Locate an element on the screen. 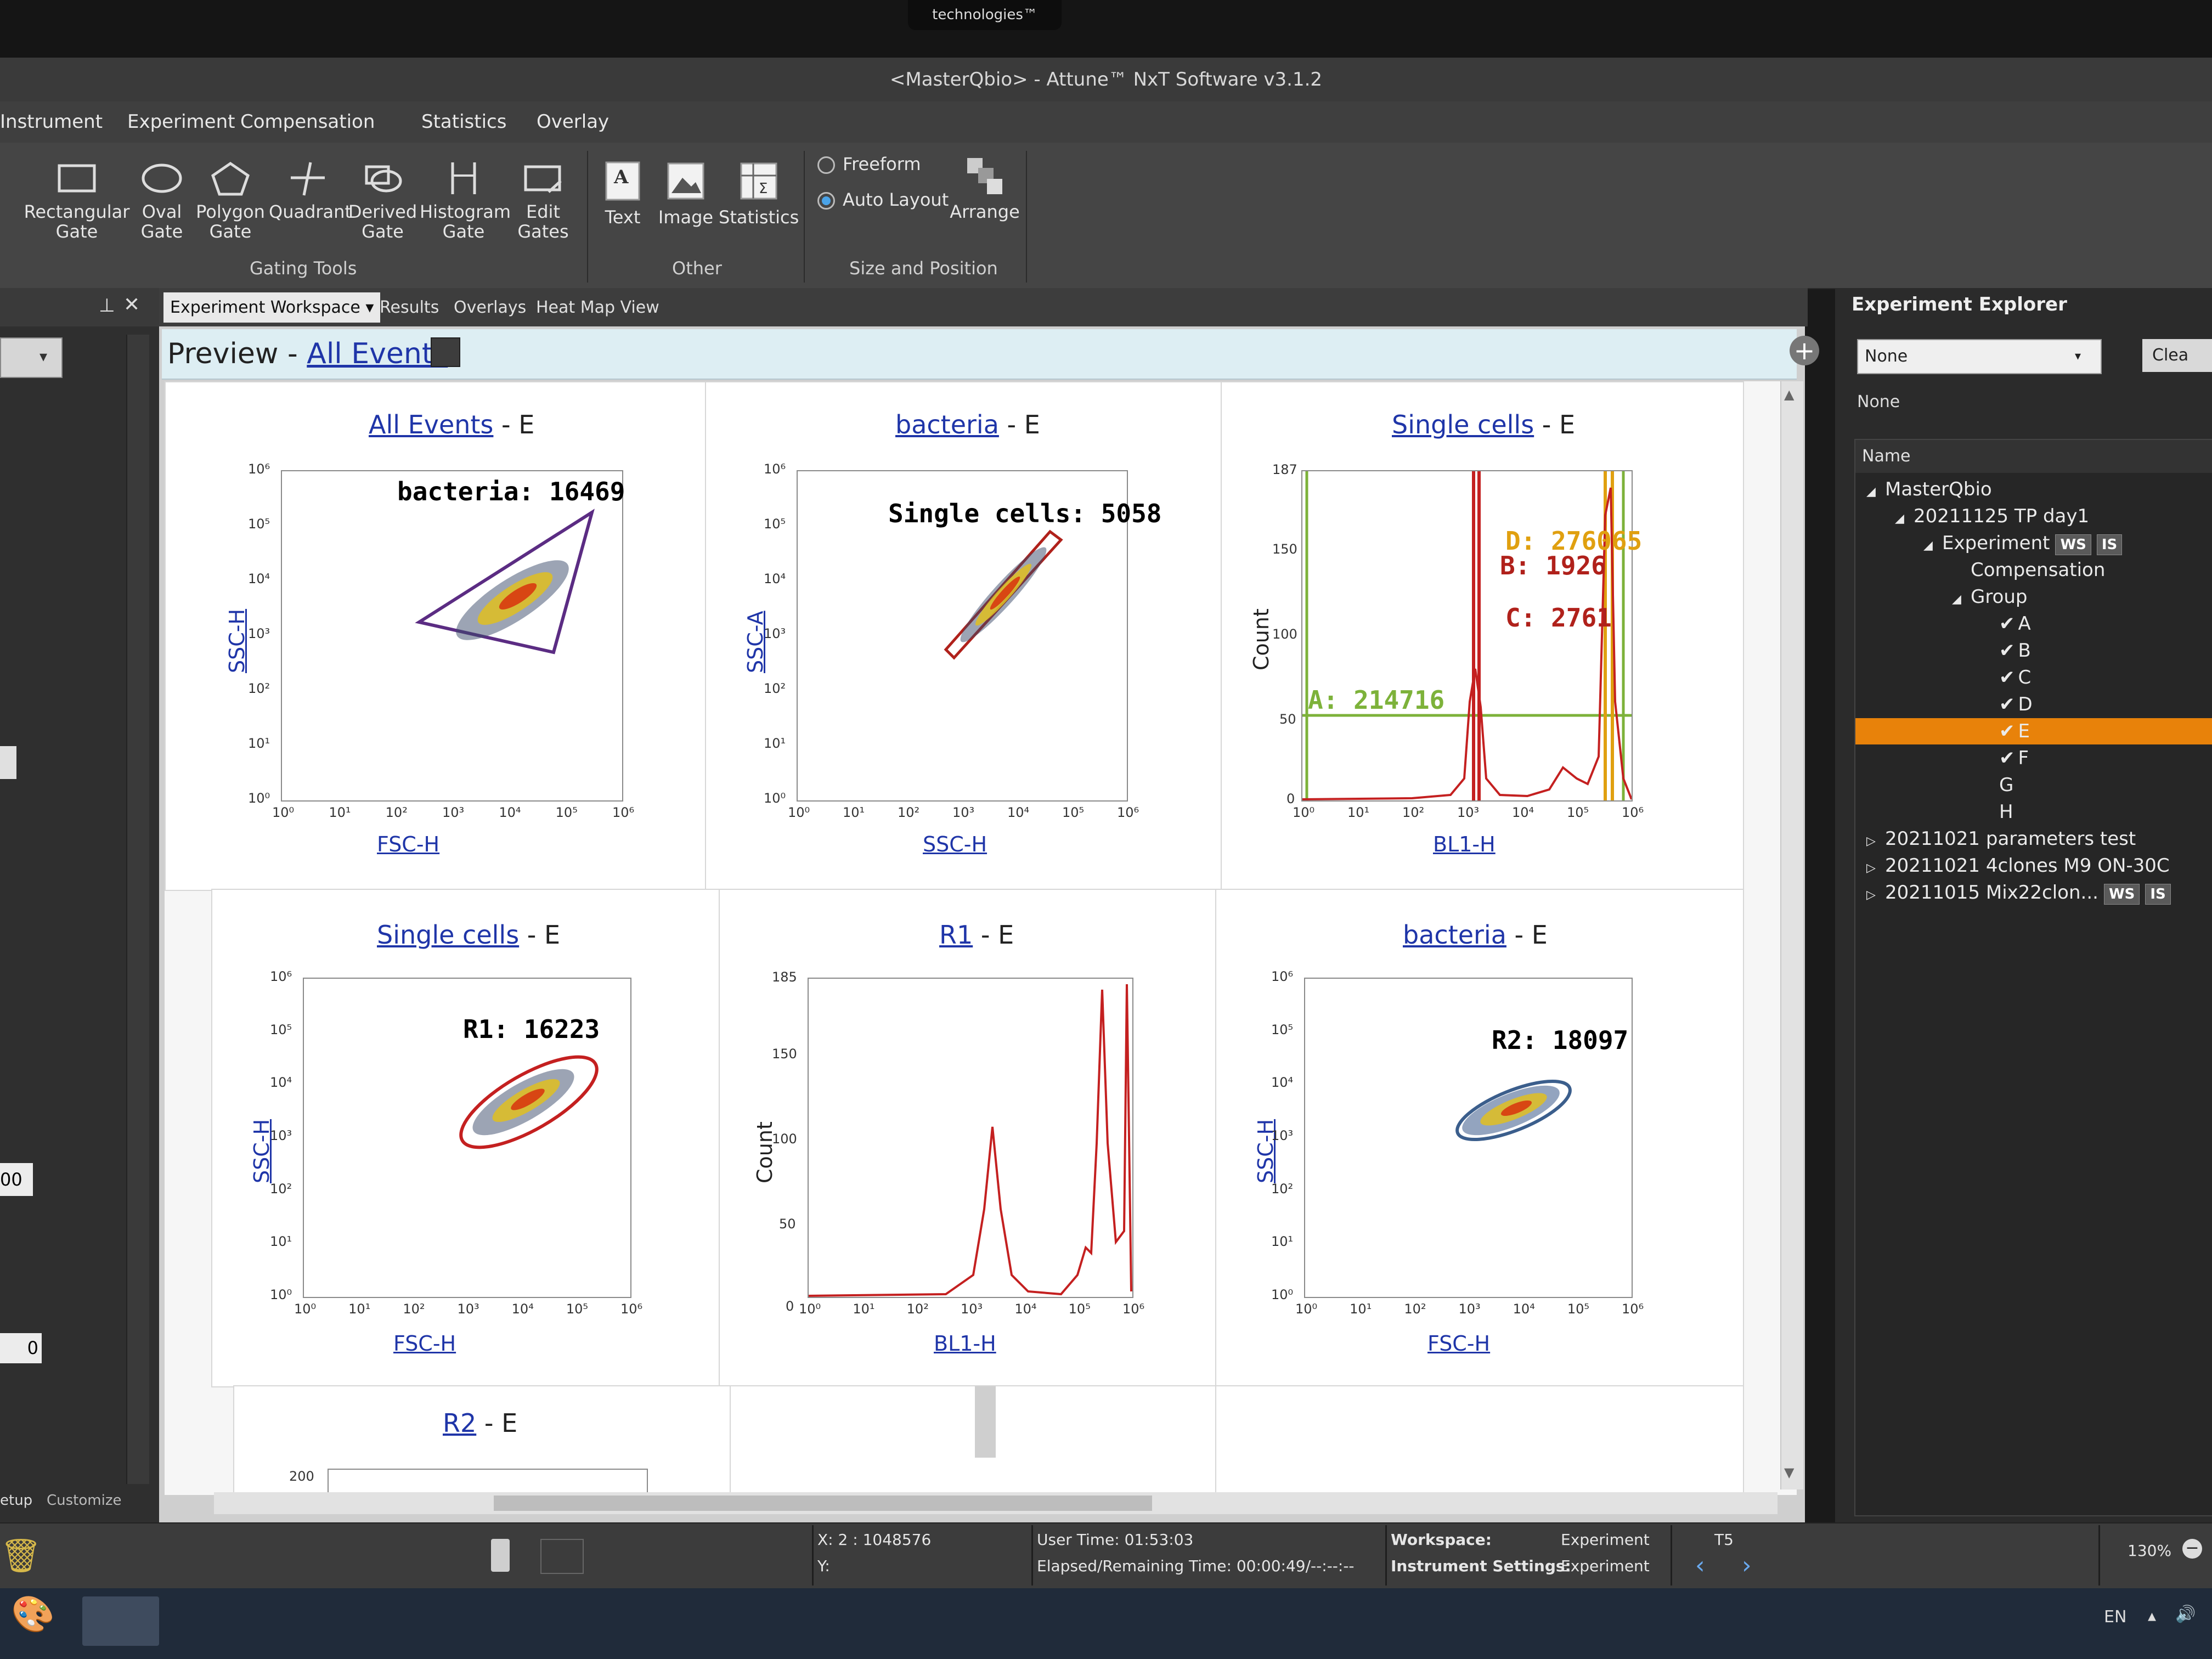 The width and height of the screenshot is (2212, 1659). x-axis-label: SSC-H is located at coordinates (955, 844).